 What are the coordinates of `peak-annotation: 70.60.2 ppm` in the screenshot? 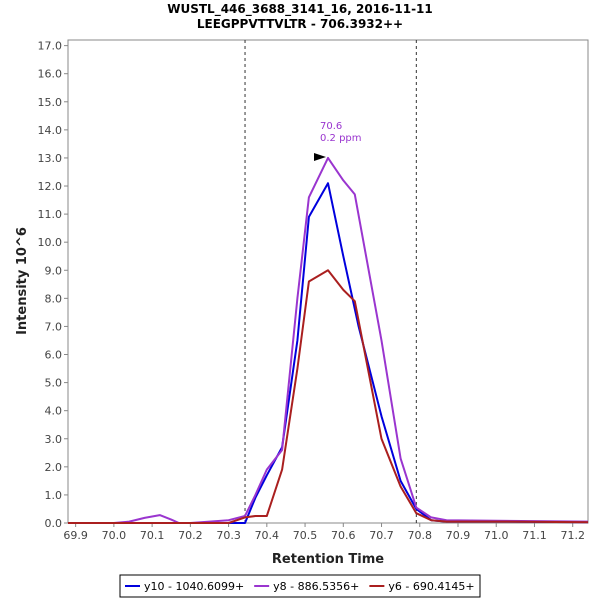 It's located at (338, 141).